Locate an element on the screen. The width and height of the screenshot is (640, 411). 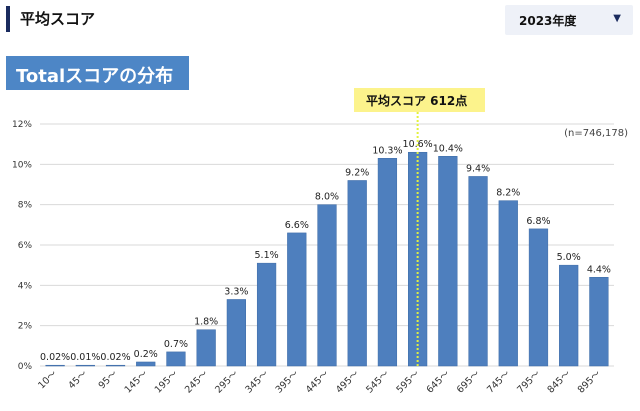
data-label: 9.4% is located at coordinates (478, 168).